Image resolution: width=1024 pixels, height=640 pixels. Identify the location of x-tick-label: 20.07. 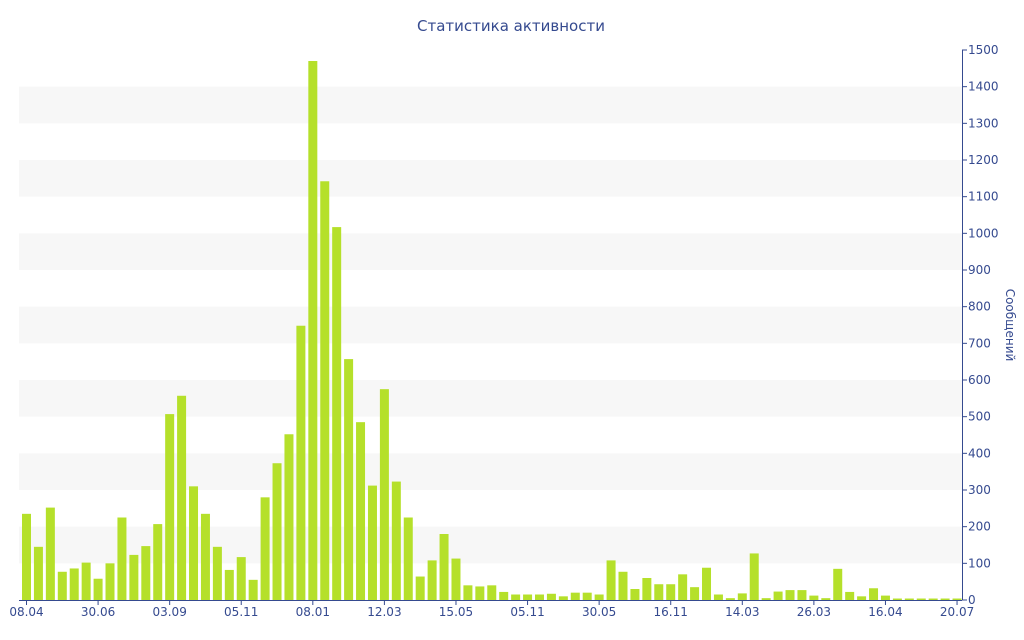
(957, 612).